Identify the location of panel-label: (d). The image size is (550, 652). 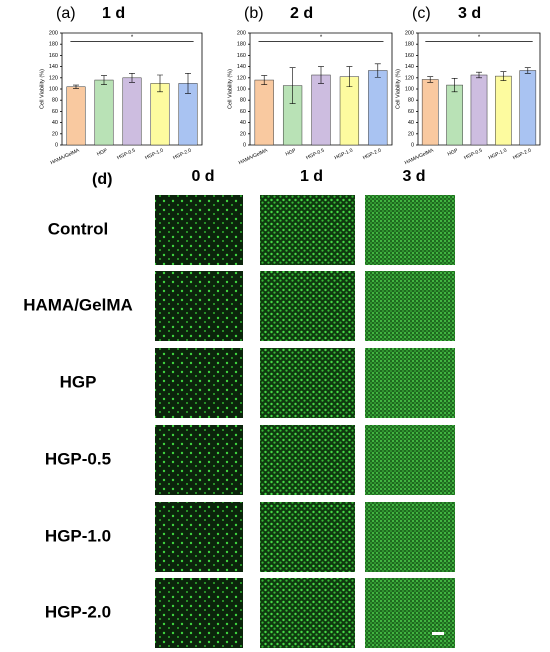
(102, 179).